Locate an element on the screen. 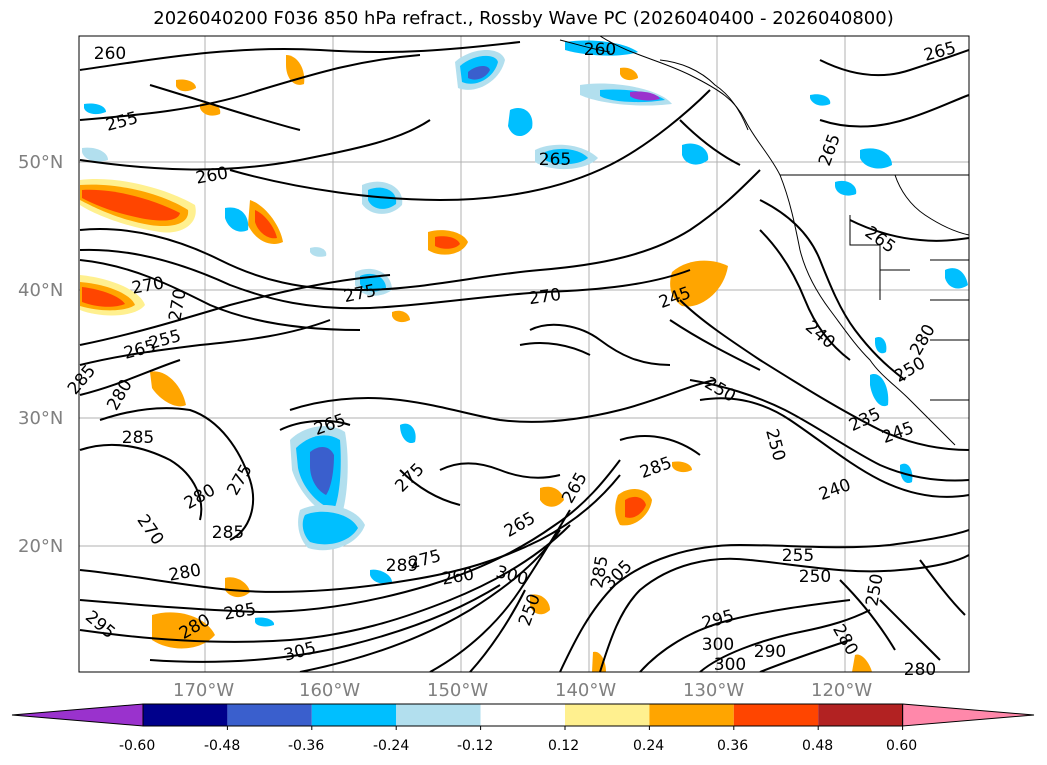 Image resolution: width=1047 pixels, height=765 pixels. colorbar is located at coordinates (523, 716).